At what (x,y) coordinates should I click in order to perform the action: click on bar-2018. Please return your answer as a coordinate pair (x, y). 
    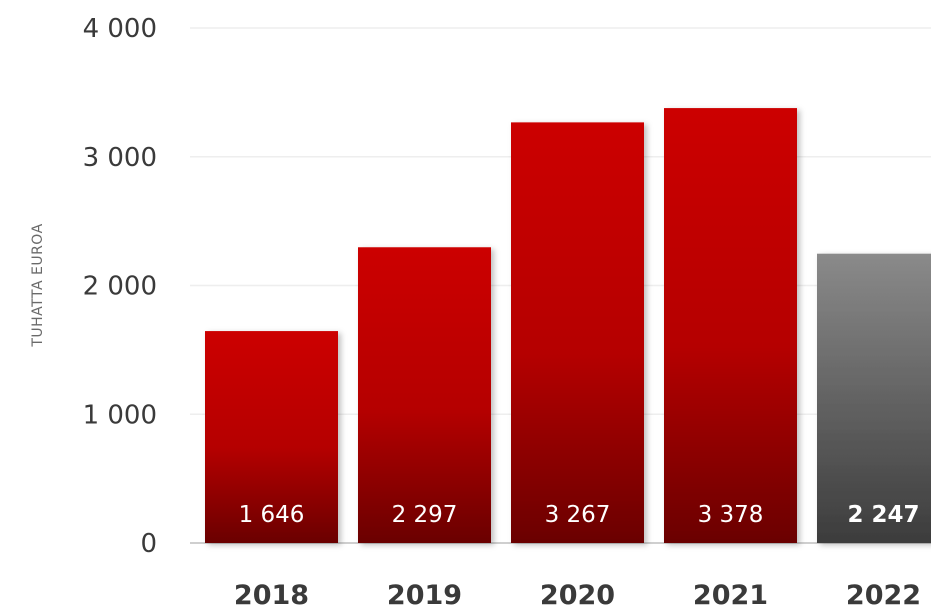
    Looking at the image, I should click on (271, 437).